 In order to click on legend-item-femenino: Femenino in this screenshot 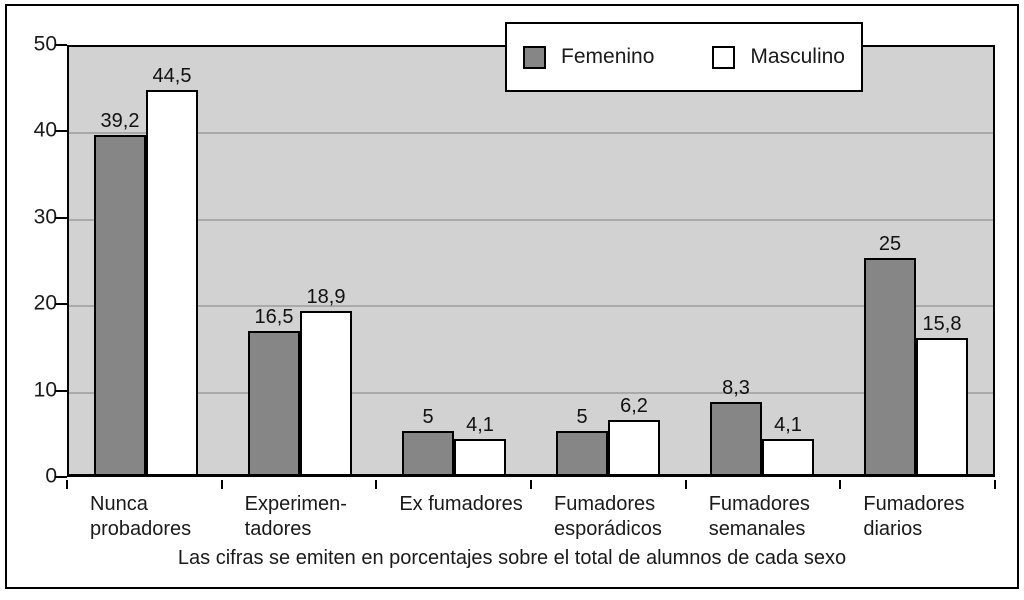, I will do `click(588, 57)`.